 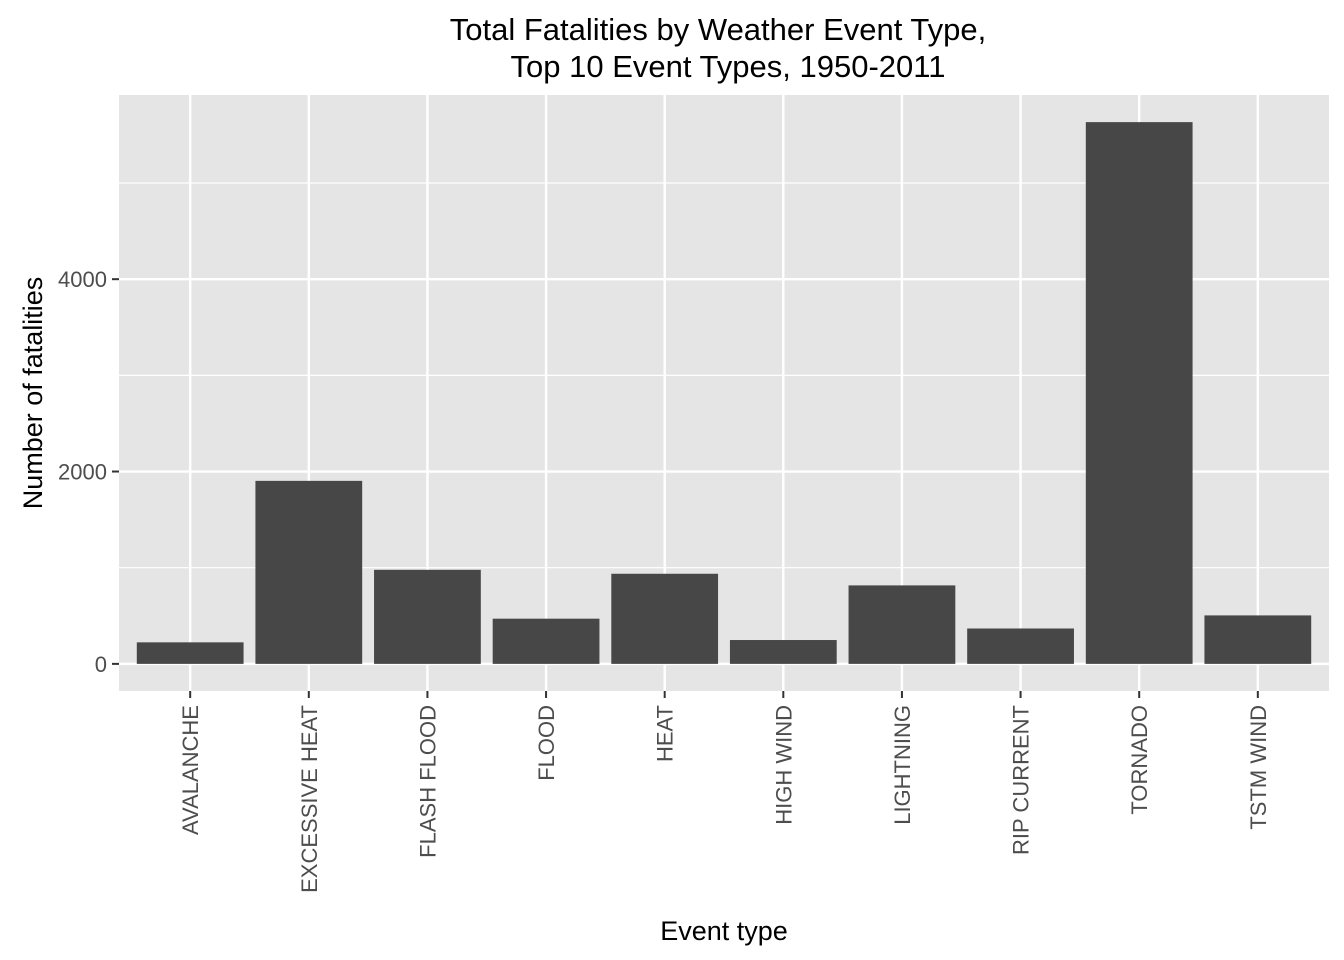 What do you see at coordinates (1020, 646) in the screenshot?
I see `bar-rip-current` at bounding box center [1020, 646].